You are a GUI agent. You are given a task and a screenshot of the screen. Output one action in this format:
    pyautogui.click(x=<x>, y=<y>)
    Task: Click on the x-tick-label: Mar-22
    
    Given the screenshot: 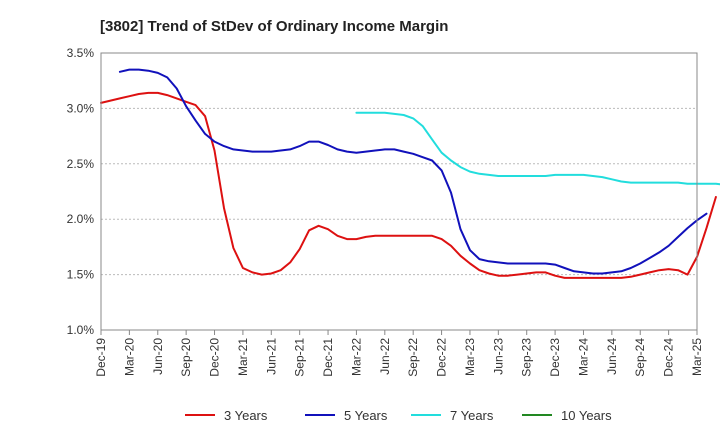 What is the action you would take?
    pyautogui.click(x=356, y=357)
    